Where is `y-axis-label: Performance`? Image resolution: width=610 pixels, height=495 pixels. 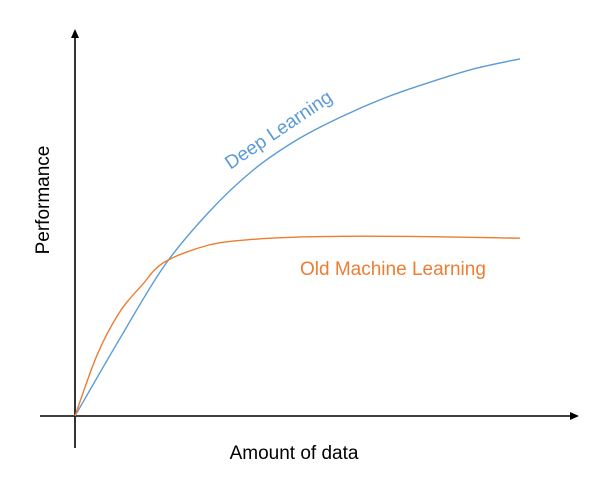 y-axis-label: Performance is located at coordinates (43, 200).